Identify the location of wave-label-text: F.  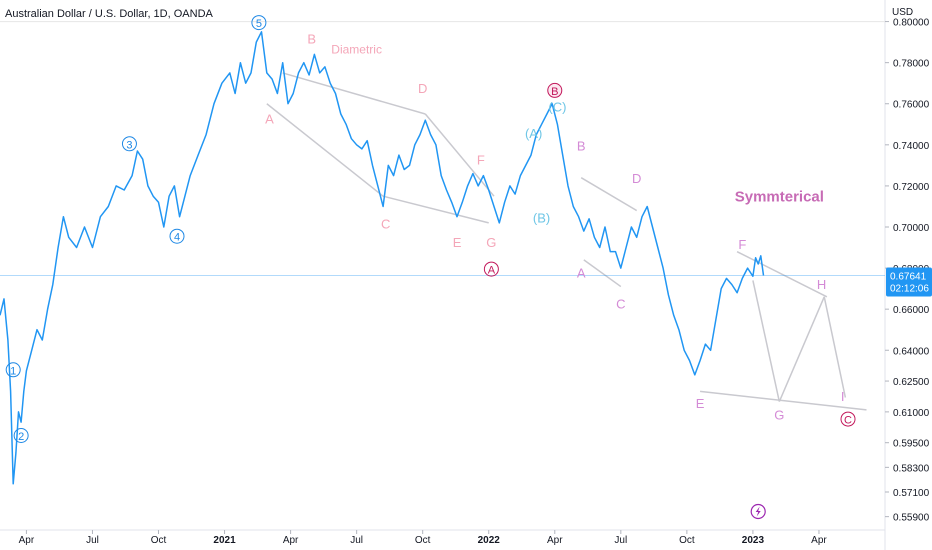
(742, 244).